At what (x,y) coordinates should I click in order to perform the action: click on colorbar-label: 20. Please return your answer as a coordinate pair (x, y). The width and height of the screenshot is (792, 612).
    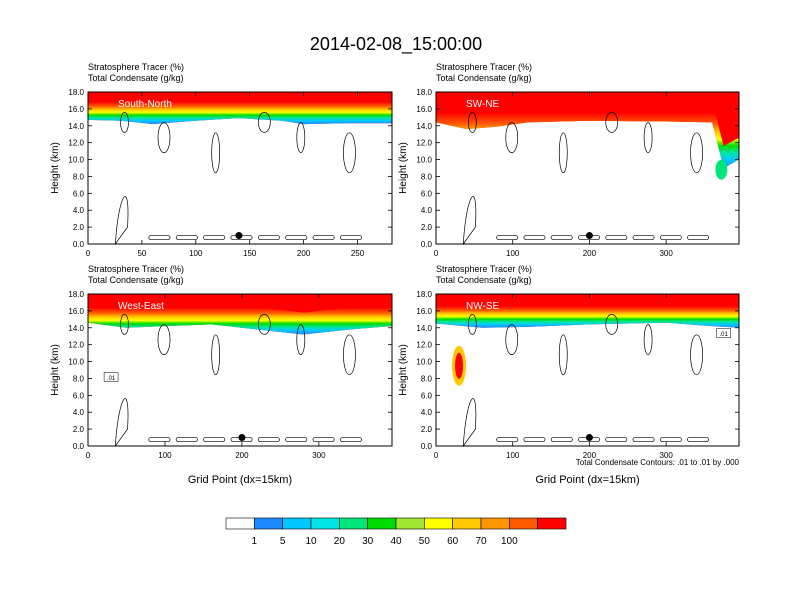
    Looking at the image, I should click on (340, 541).